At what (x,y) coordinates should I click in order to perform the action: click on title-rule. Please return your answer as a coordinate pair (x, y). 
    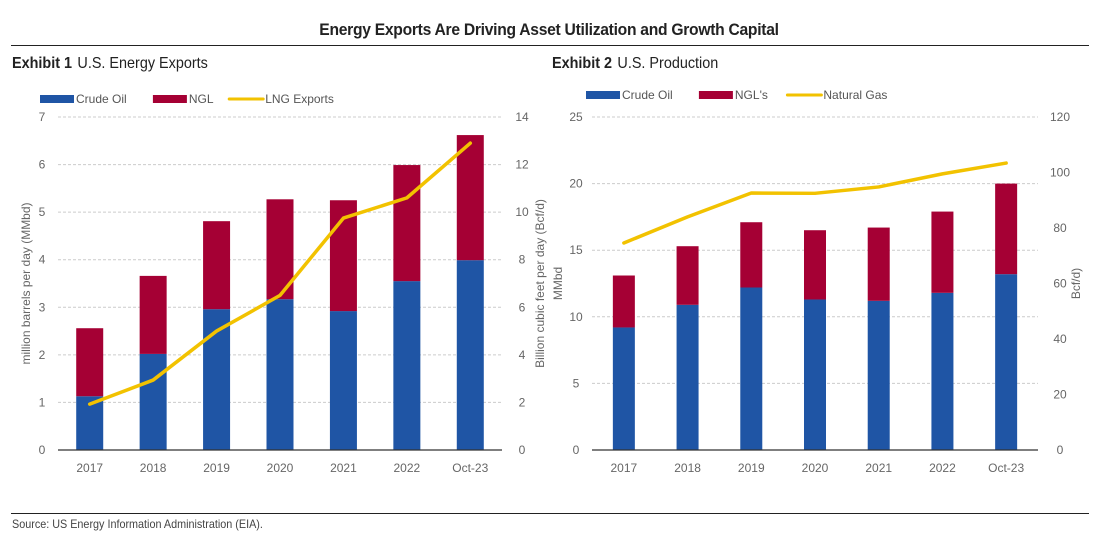
    Looking at the image, I should click on (550, 45).